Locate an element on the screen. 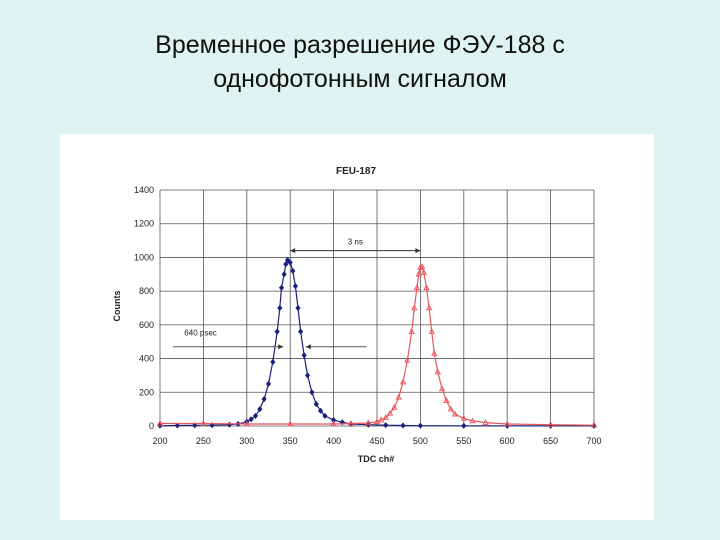  y-tick-label: 1400 is located at coordinates (144, 190).